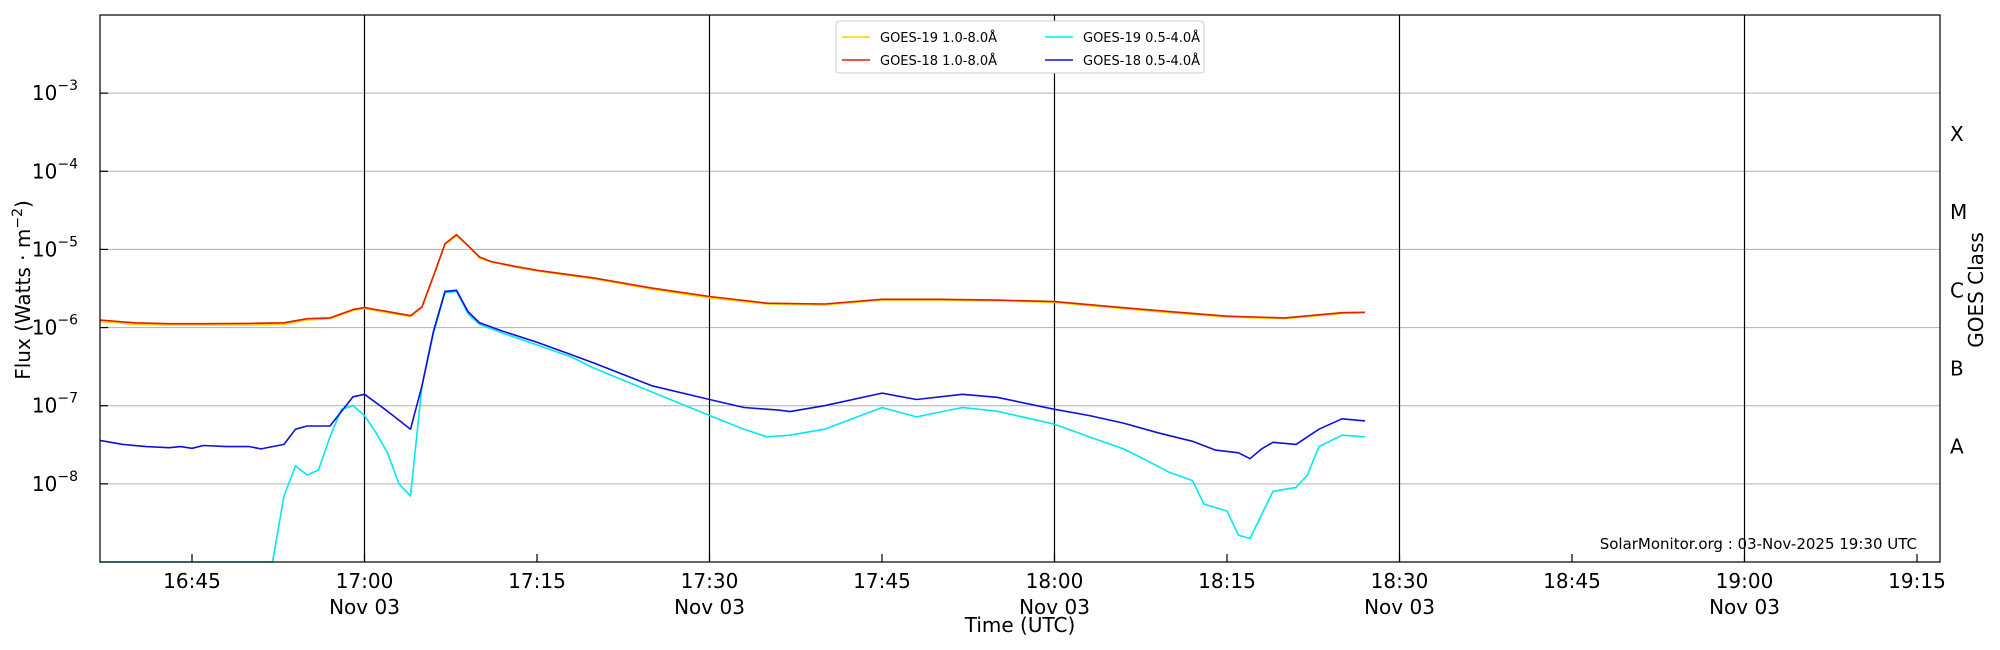 This screenshot has width=2000, height=650. Describe the element at coordinates (55, 91) in the screenshot. I see `y-tick-label: 10⁻³` at that location.